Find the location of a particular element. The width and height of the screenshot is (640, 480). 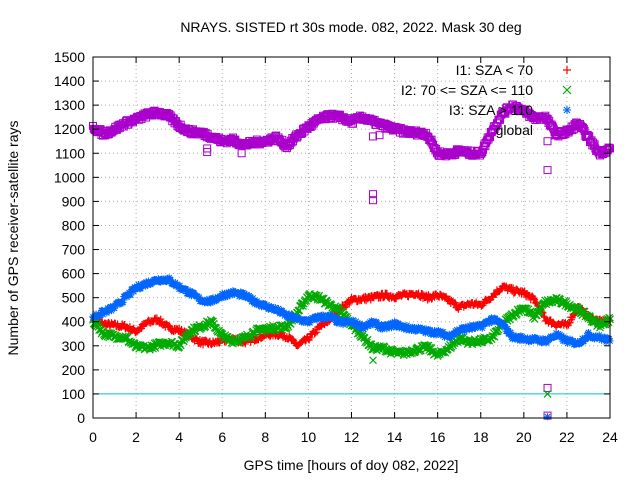

legend-label: I3: SZA > 110 is located at coordinates (491, 110).